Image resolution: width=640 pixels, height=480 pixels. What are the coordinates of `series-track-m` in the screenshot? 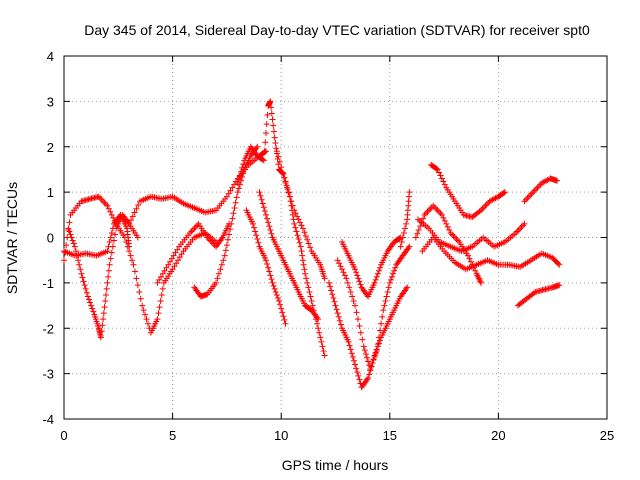 It's located at (371, 267).